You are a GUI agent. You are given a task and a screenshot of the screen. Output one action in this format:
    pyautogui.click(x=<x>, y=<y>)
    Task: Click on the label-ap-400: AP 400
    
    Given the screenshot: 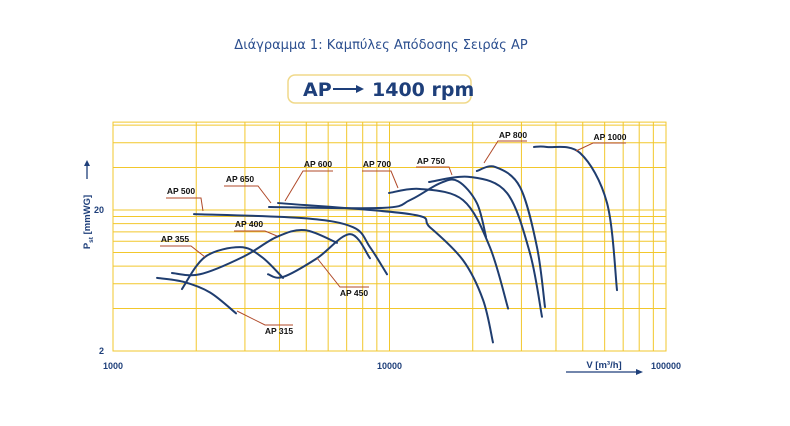 What is the action you would take?
    pyautogui.click(x=249, y=224)
    